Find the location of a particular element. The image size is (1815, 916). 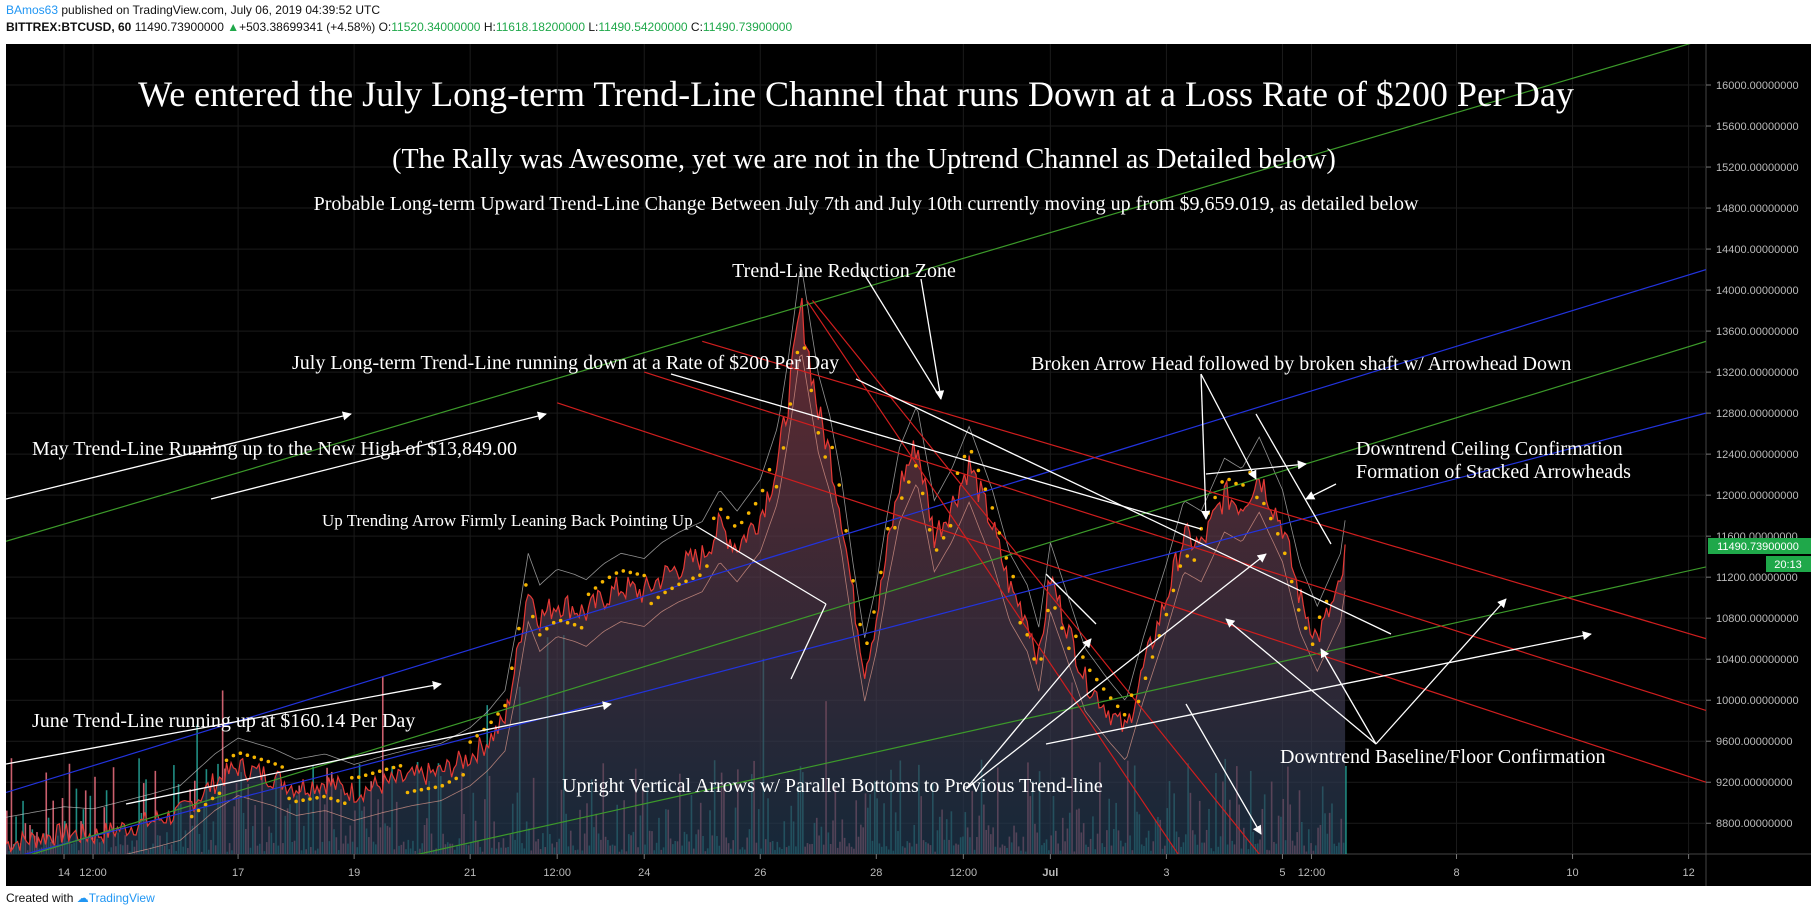

time-tick-label: 10 is located at coordinates (1572, 873).